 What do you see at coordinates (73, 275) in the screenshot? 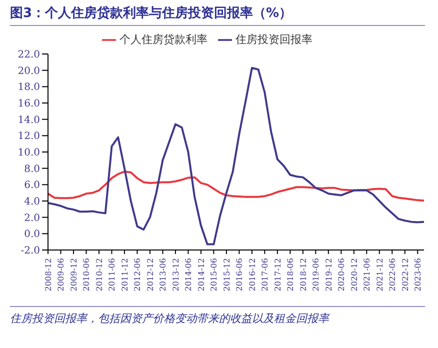
I see `x-tick-label: 2009-12` at bounding box center [73, 275].